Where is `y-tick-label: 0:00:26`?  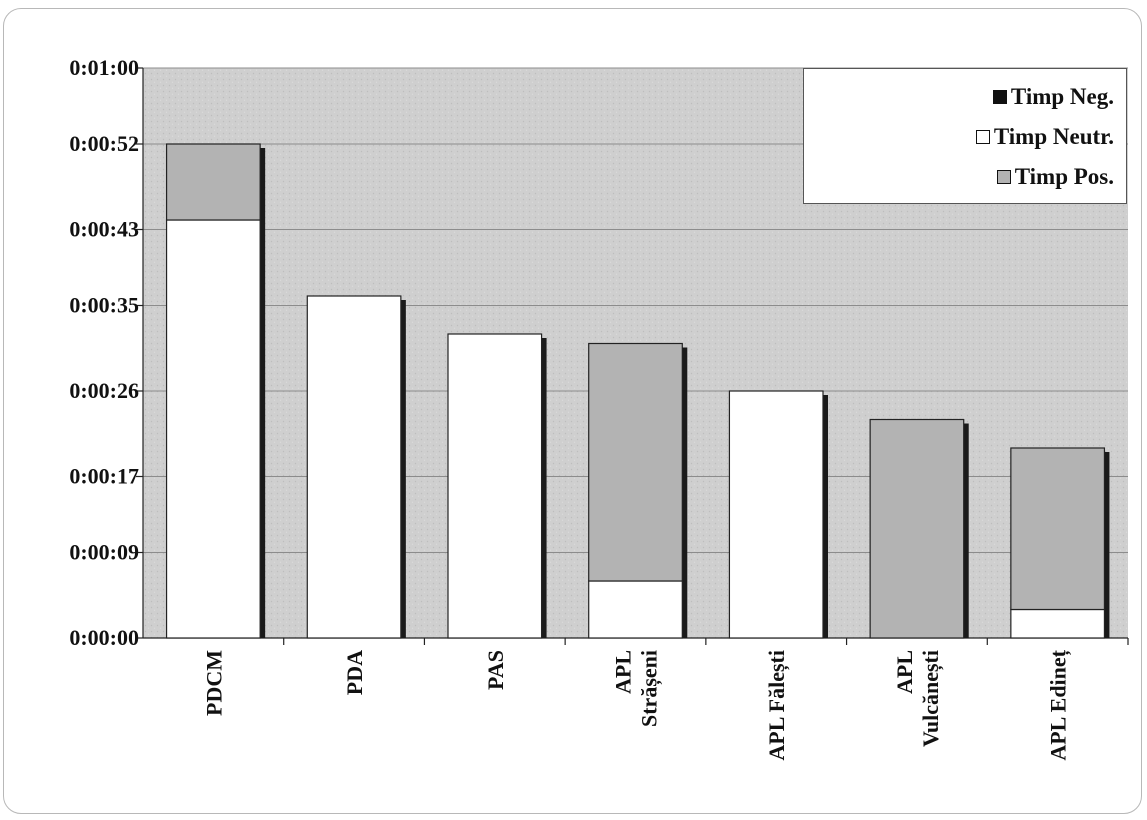
y-tick-label: 0:00:26 is located at coordinates (104, 390).